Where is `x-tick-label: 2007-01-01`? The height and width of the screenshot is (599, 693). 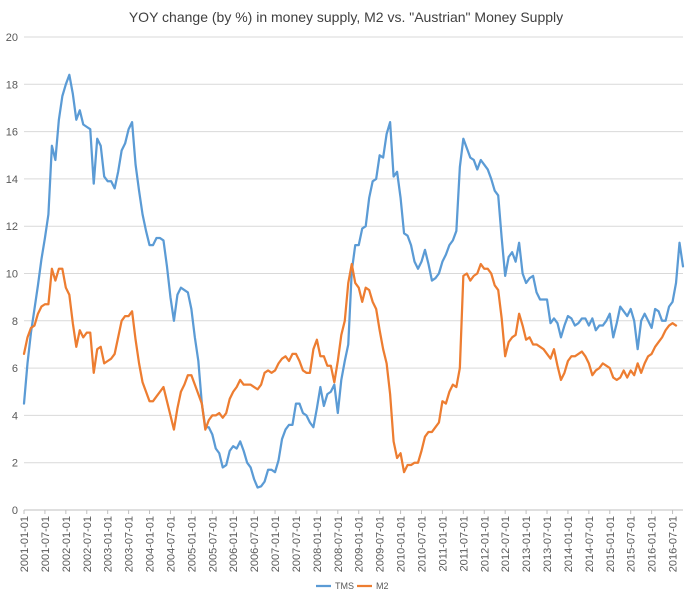
x-tick-label: 2007-01-01 is located at coordinates (276, 544).